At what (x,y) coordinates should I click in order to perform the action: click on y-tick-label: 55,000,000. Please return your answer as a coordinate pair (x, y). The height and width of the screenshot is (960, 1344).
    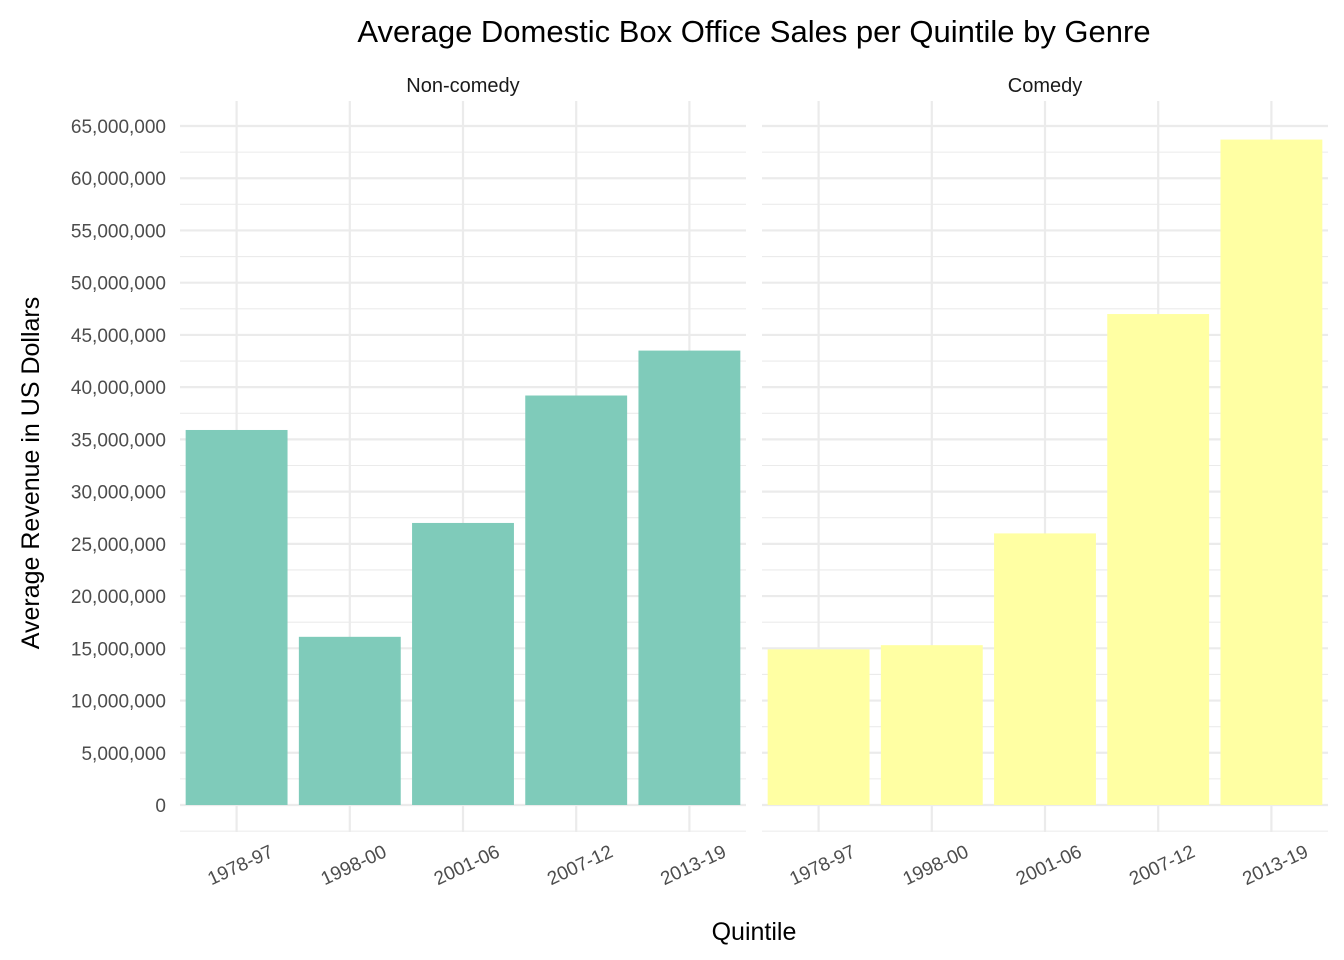
    Looking at the image, I should click on (118, 231).